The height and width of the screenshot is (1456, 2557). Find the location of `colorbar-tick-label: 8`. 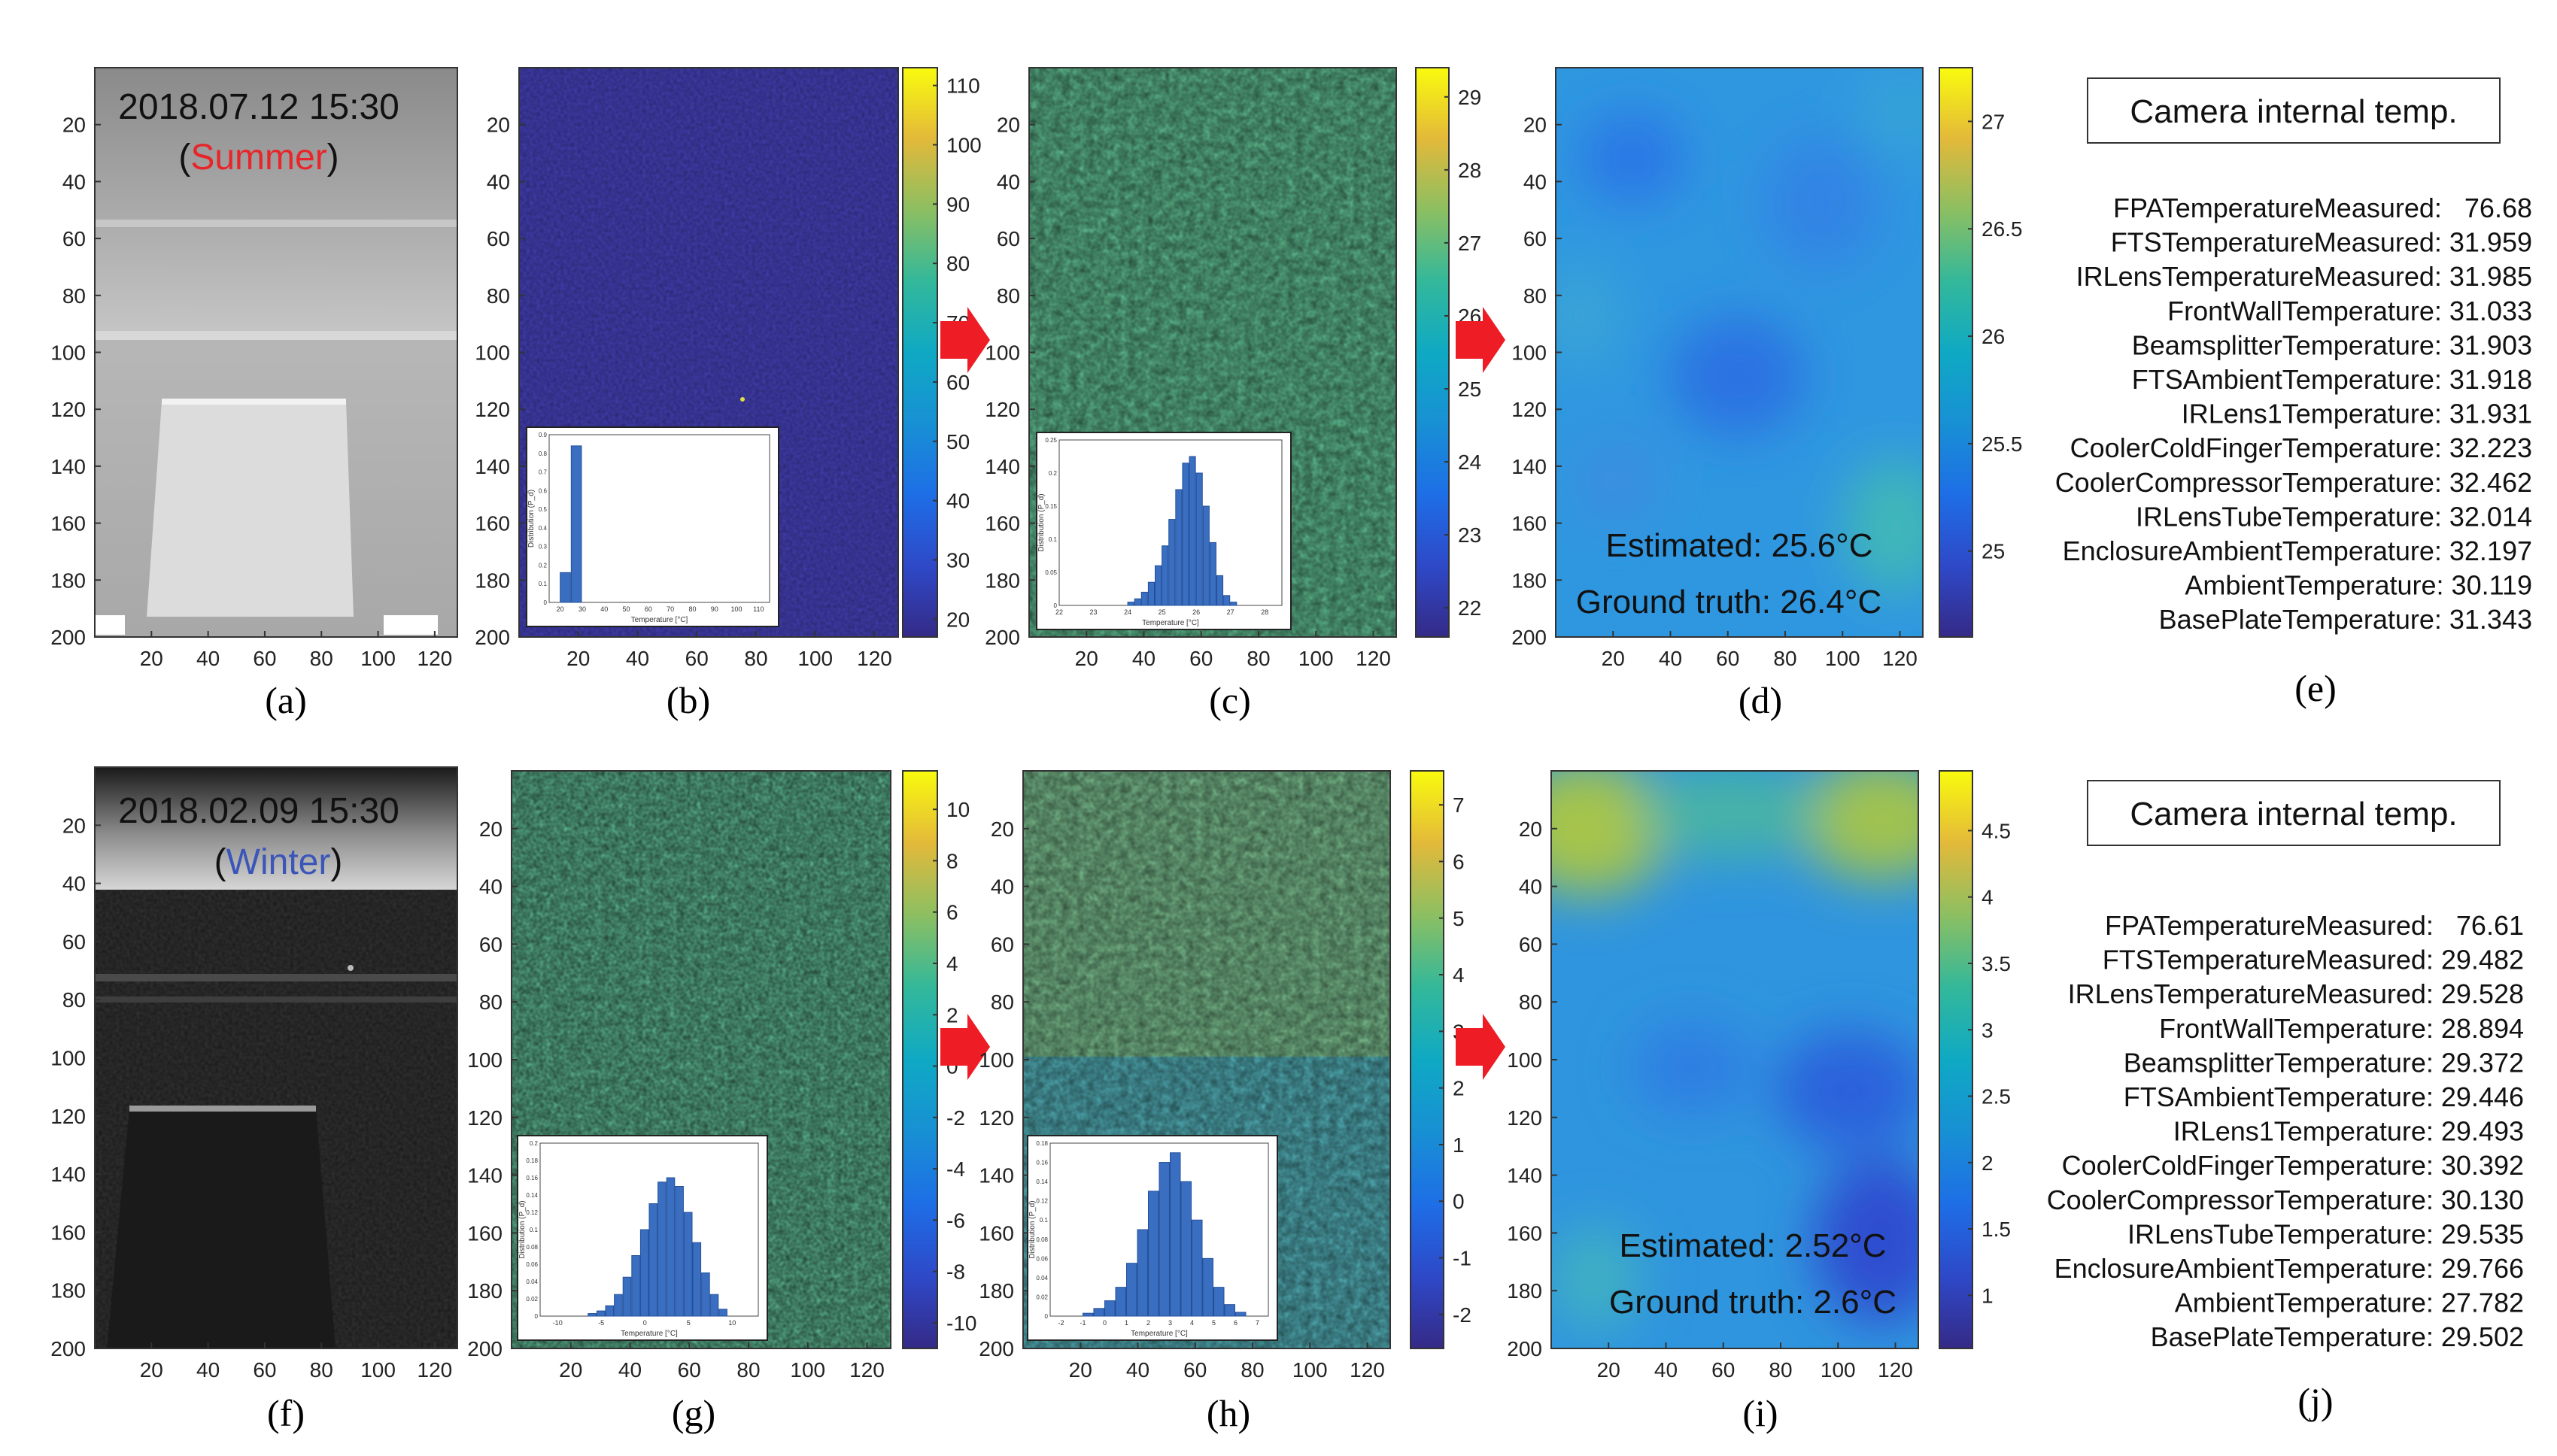

colorbar-tick-label: 8 is located at coordinates (952, 860).